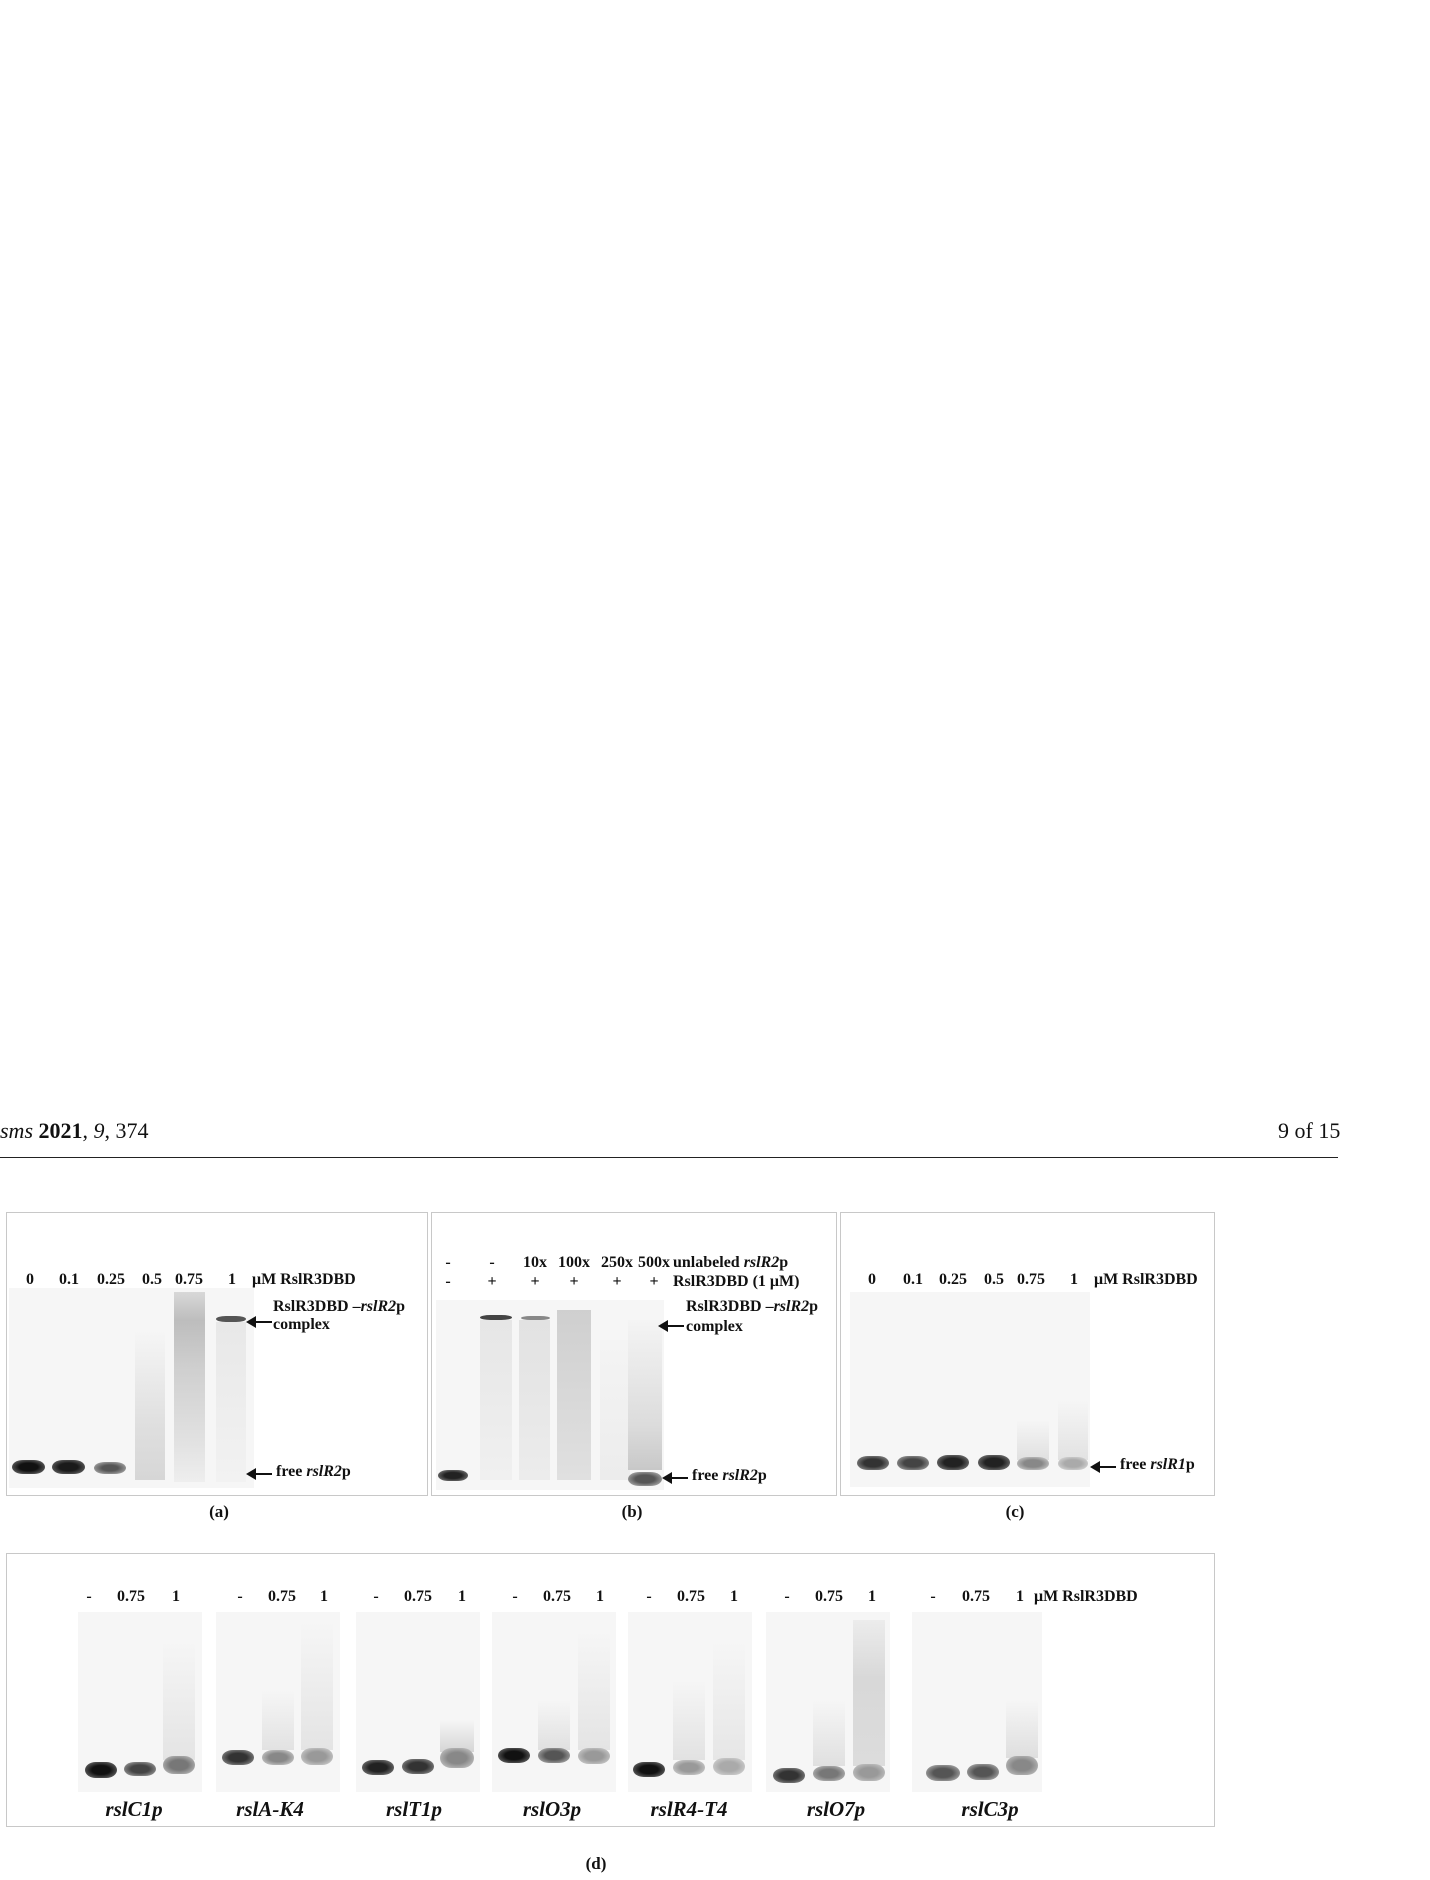 Image resolution: width=1430 pixels, height=1880 pixels. Describe the element at coordinates (632, 1511) in the screenshot. I see `caption-b: (b)` at that location.